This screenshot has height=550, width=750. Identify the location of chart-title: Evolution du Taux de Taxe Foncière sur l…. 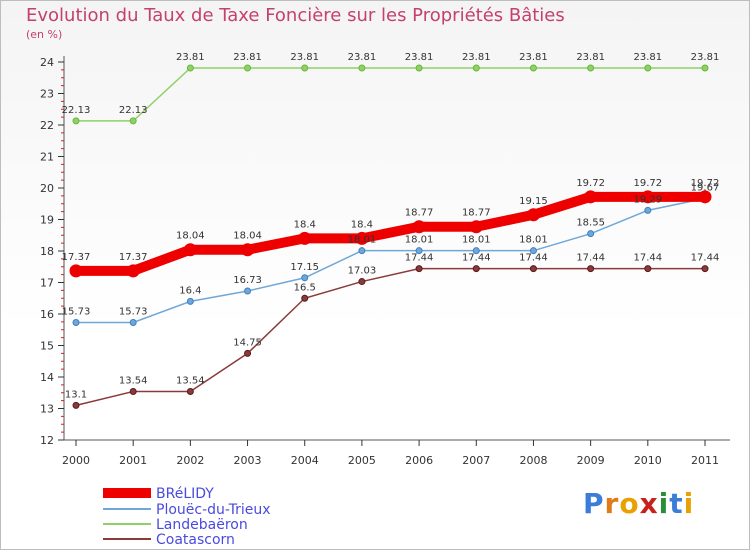
(295, 15).